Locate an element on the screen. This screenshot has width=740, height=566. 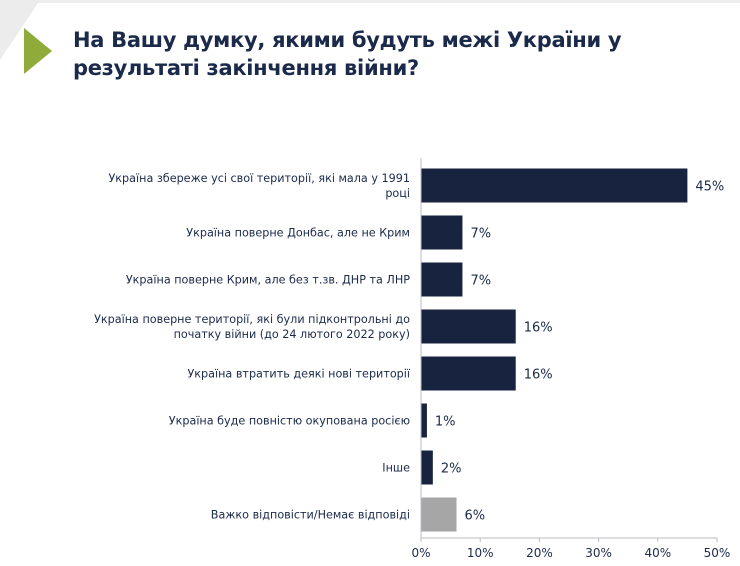
category-label: Україна буде повністю окупована росією is located at coordinates (289, 421).